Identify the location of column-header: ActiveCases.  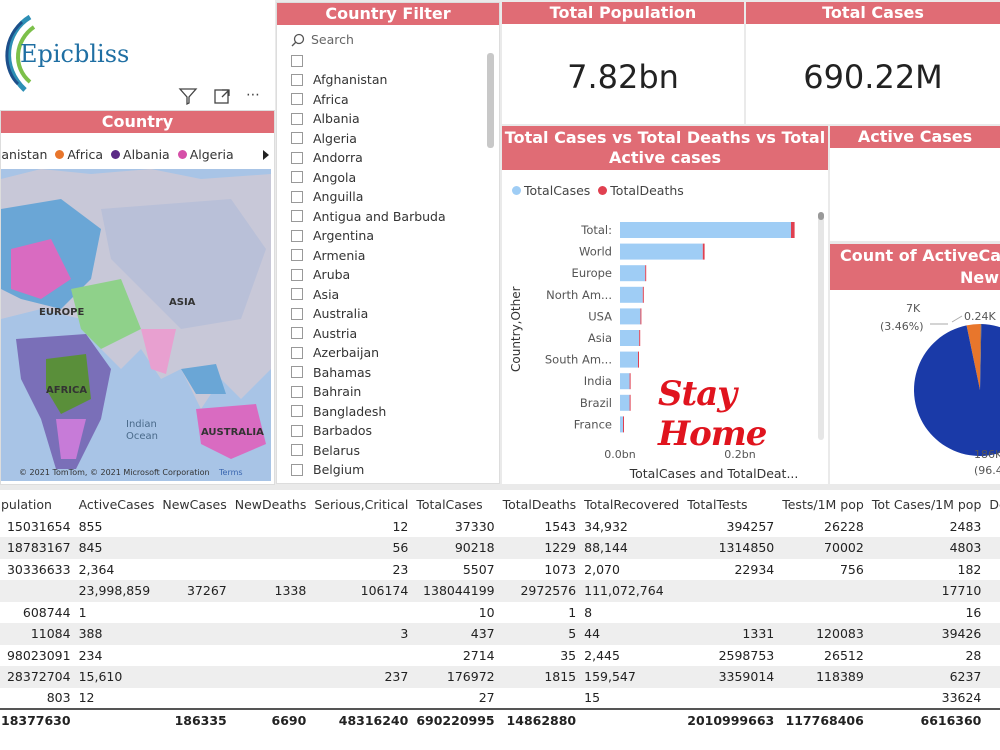
(116, 505).